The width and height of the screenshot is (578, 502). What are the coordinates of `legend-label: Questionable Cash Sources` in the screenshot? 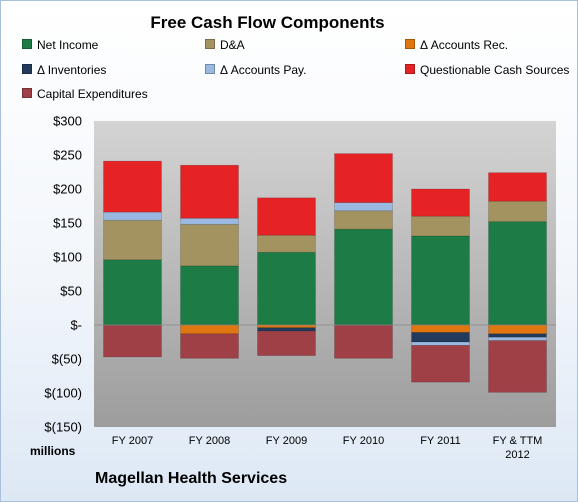 It's located at (495, 70).